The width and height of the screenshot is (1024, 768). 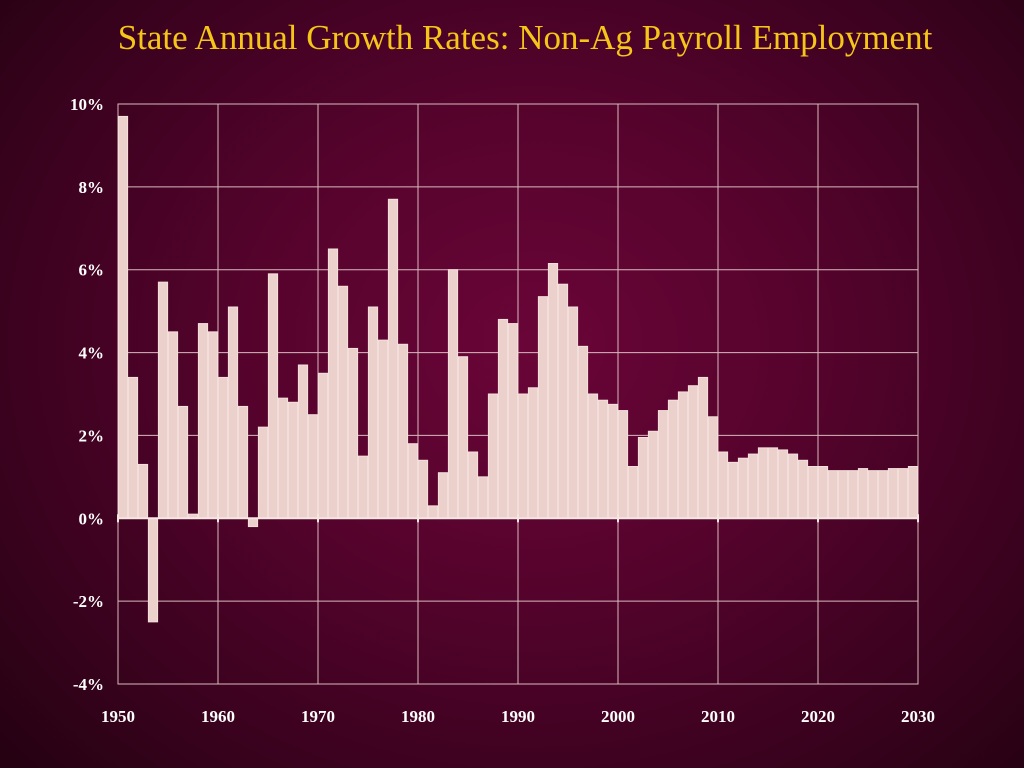 What do you see at coordinates (703, 447) in the screenshot?
I see `bar-2009` at bounding box center [703, 447].